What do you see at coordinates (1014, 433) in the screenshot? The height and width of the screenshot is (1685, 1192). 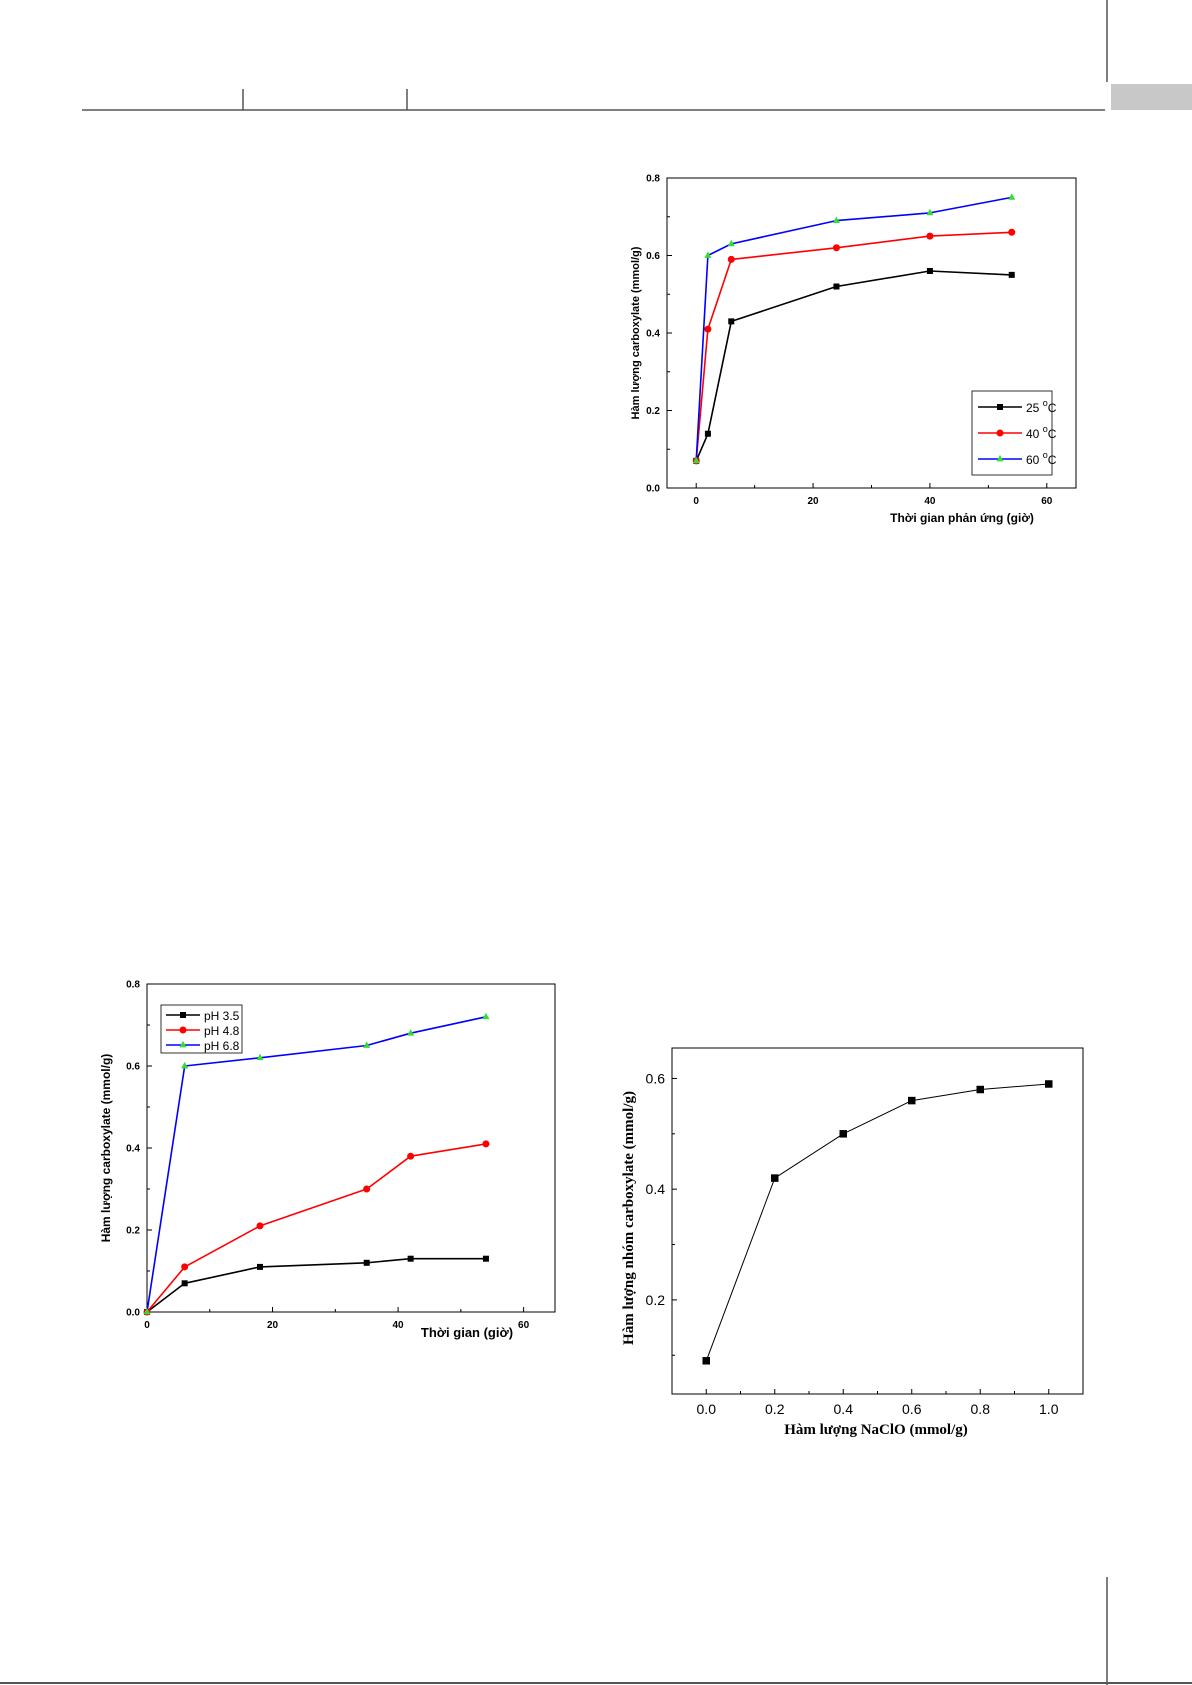 I see `legend: 25 oC 40 oC 60 oC` at bounding box center [1014, 433].